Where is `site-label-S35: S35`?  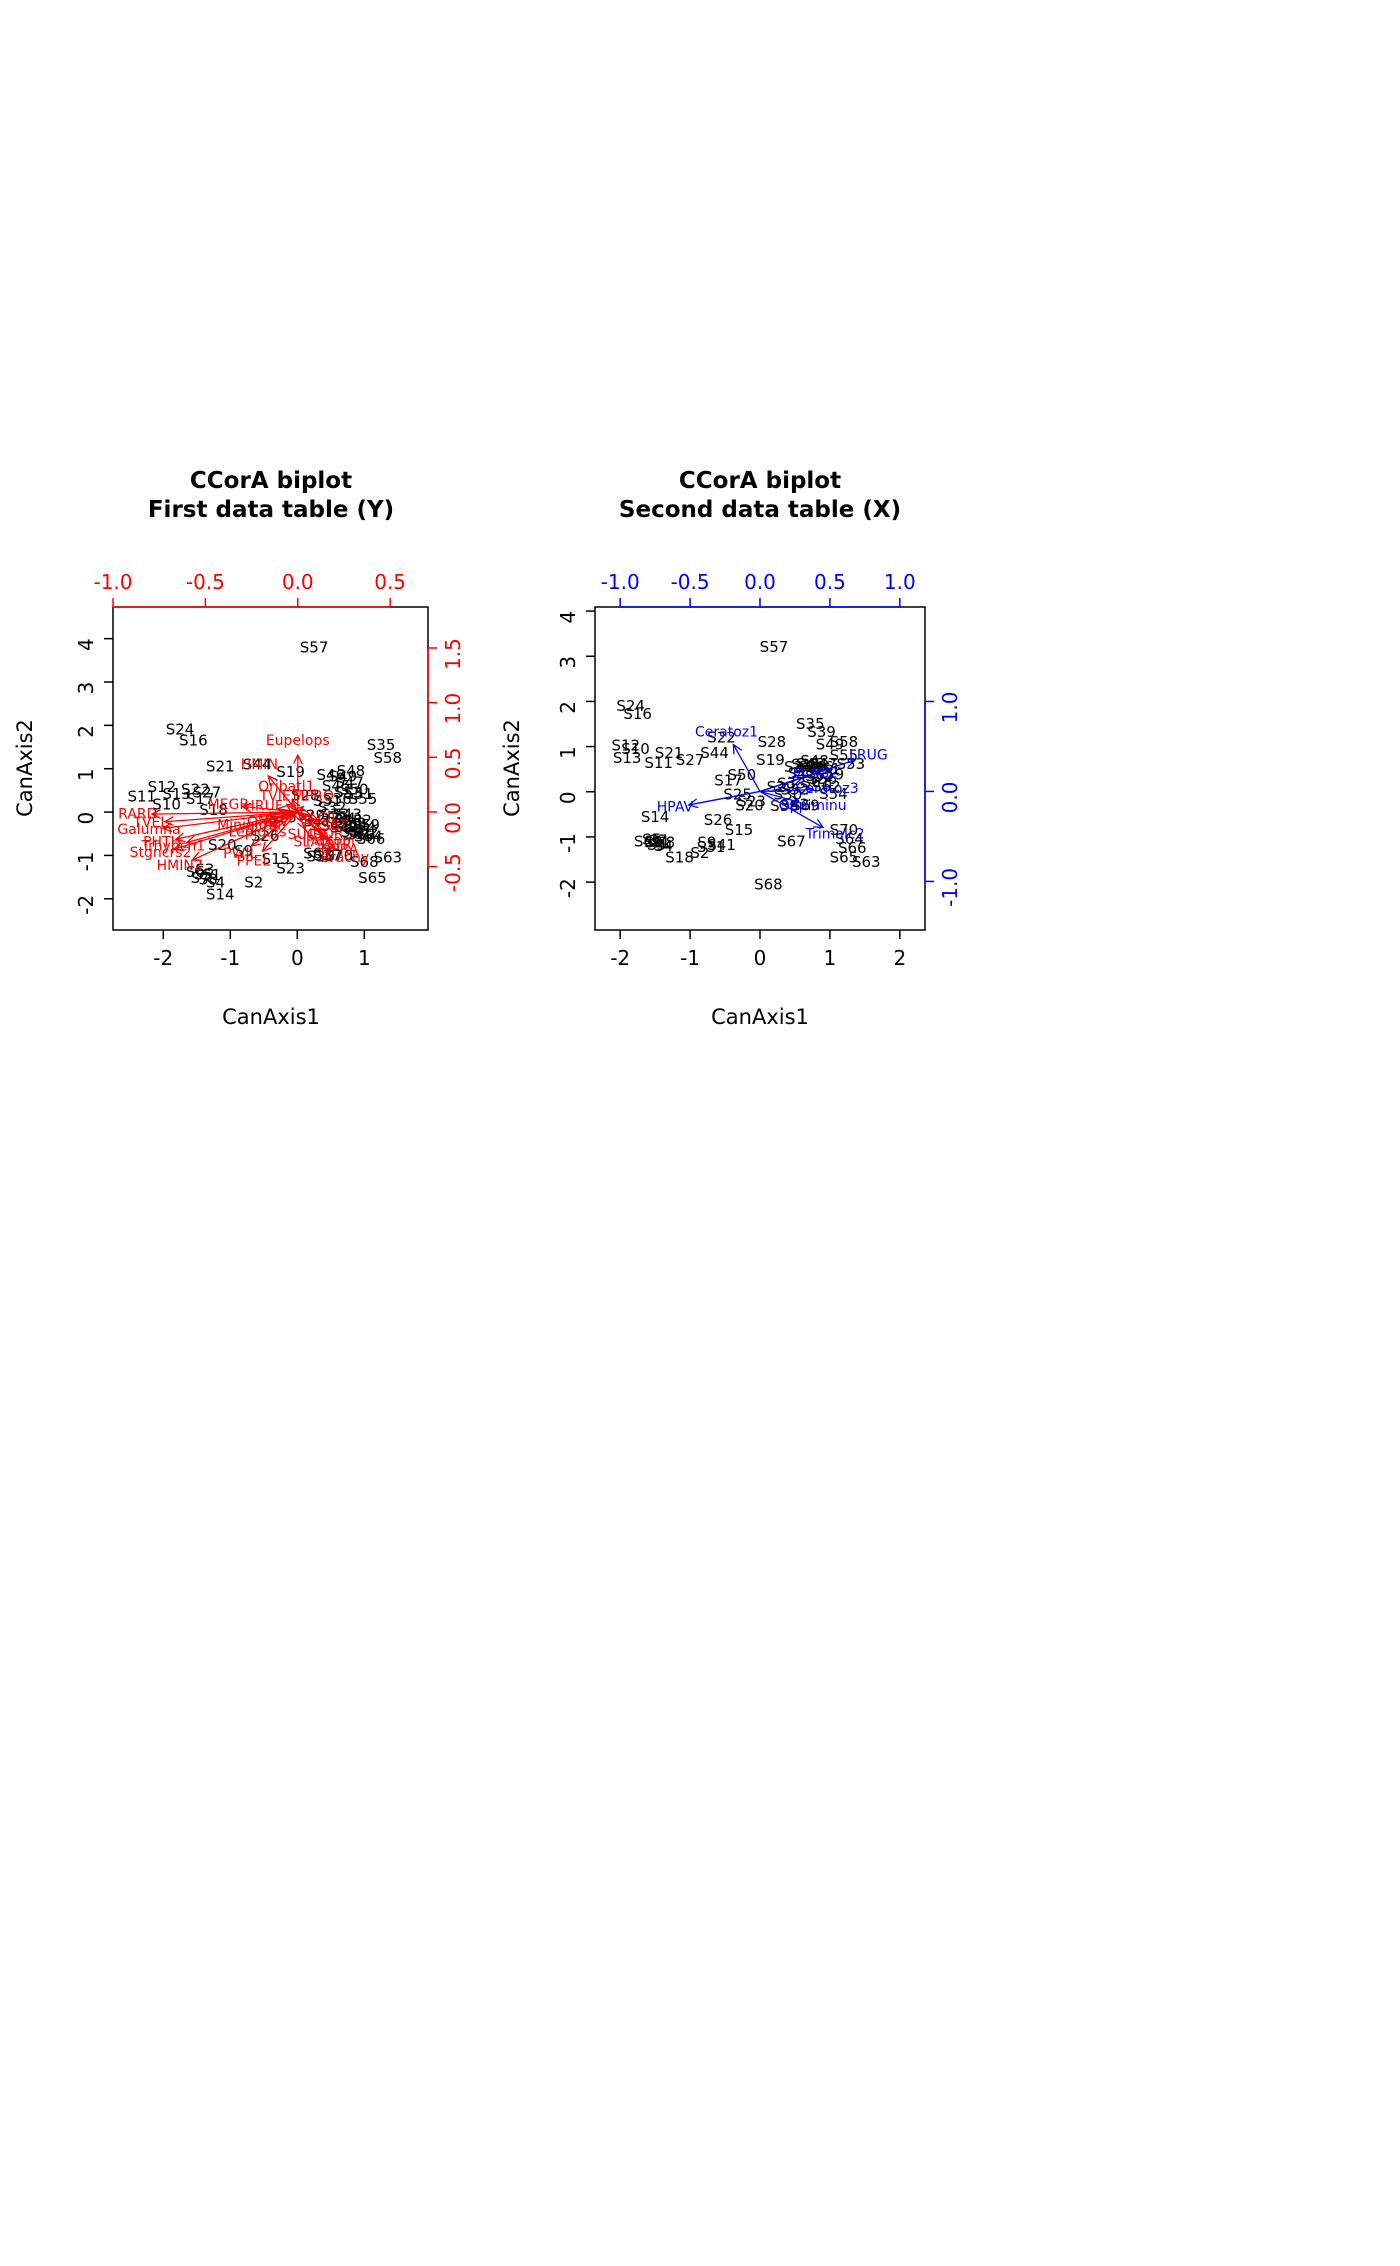 site-label-S35: S35 is located at coordinates (810, 724).